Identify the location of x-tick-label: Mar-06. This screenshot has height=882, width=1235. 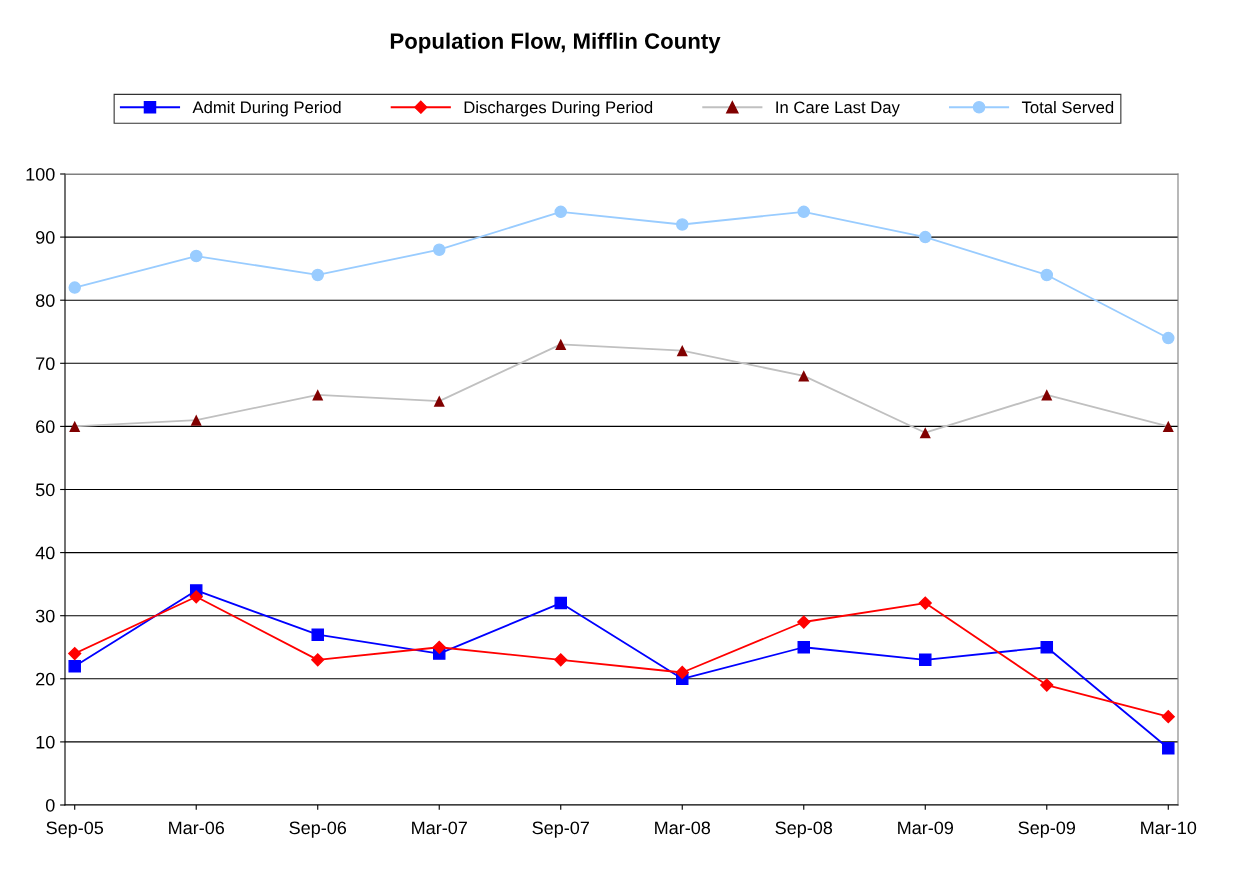
(197, 828).